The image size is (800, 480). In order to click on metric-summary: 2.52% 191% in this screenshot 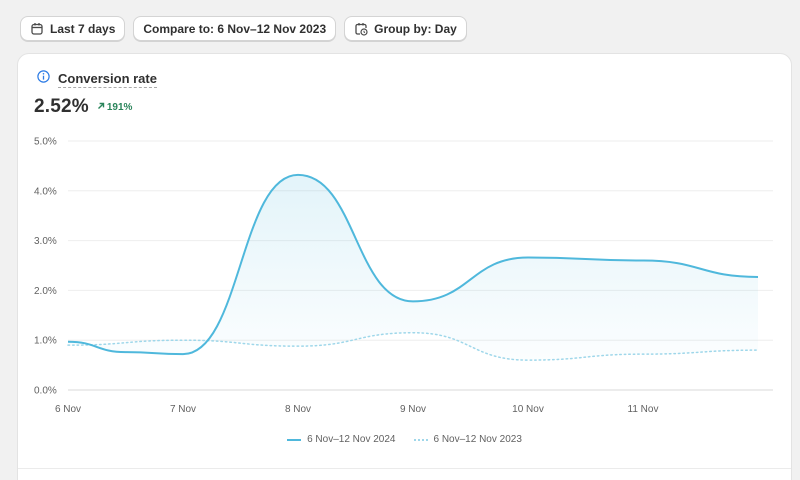, I will do `click(83, 107)`.